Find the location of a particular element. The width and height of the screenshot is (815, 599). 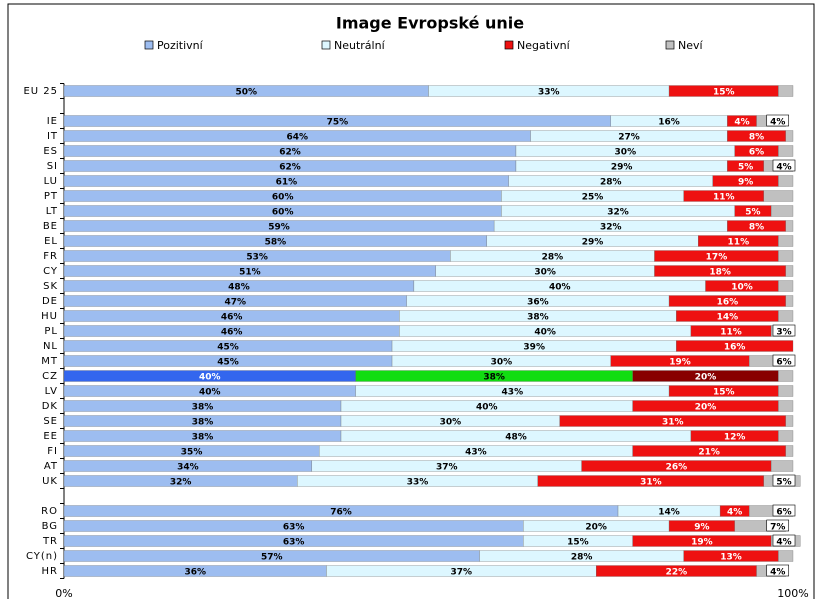

data-label: 12% is located at coordinates (735, 438).